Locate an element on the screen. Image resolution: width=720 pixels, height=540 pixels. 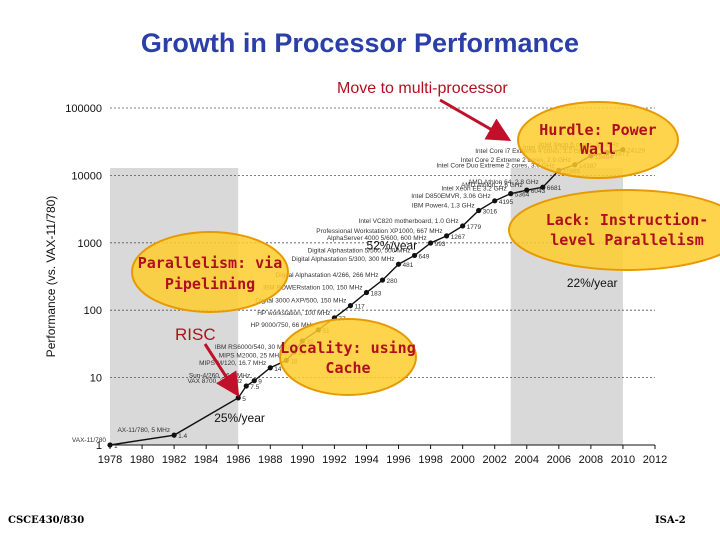
data-point-value: 5 is located at coordinates (244, 399).